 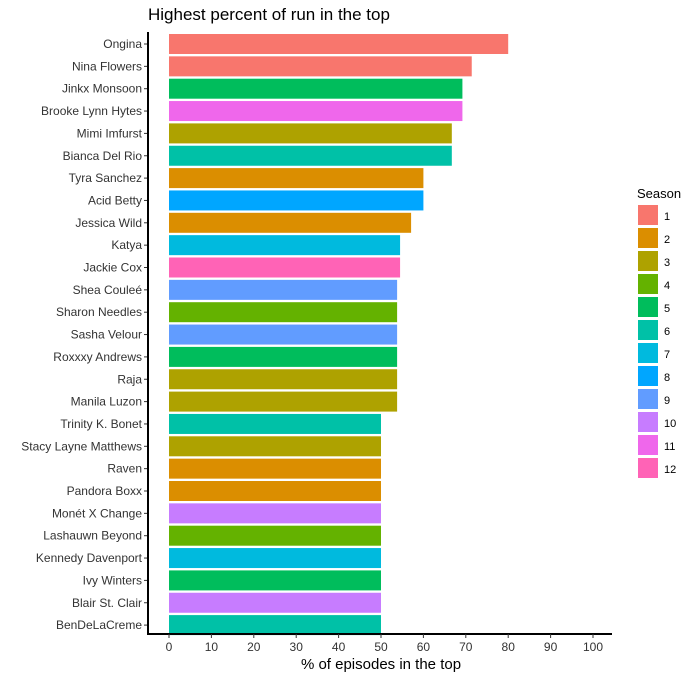 What do you see at coordinates (667, 240) in the screenshot?
I see `legend-label: 2` at bounding box center [667, 240].